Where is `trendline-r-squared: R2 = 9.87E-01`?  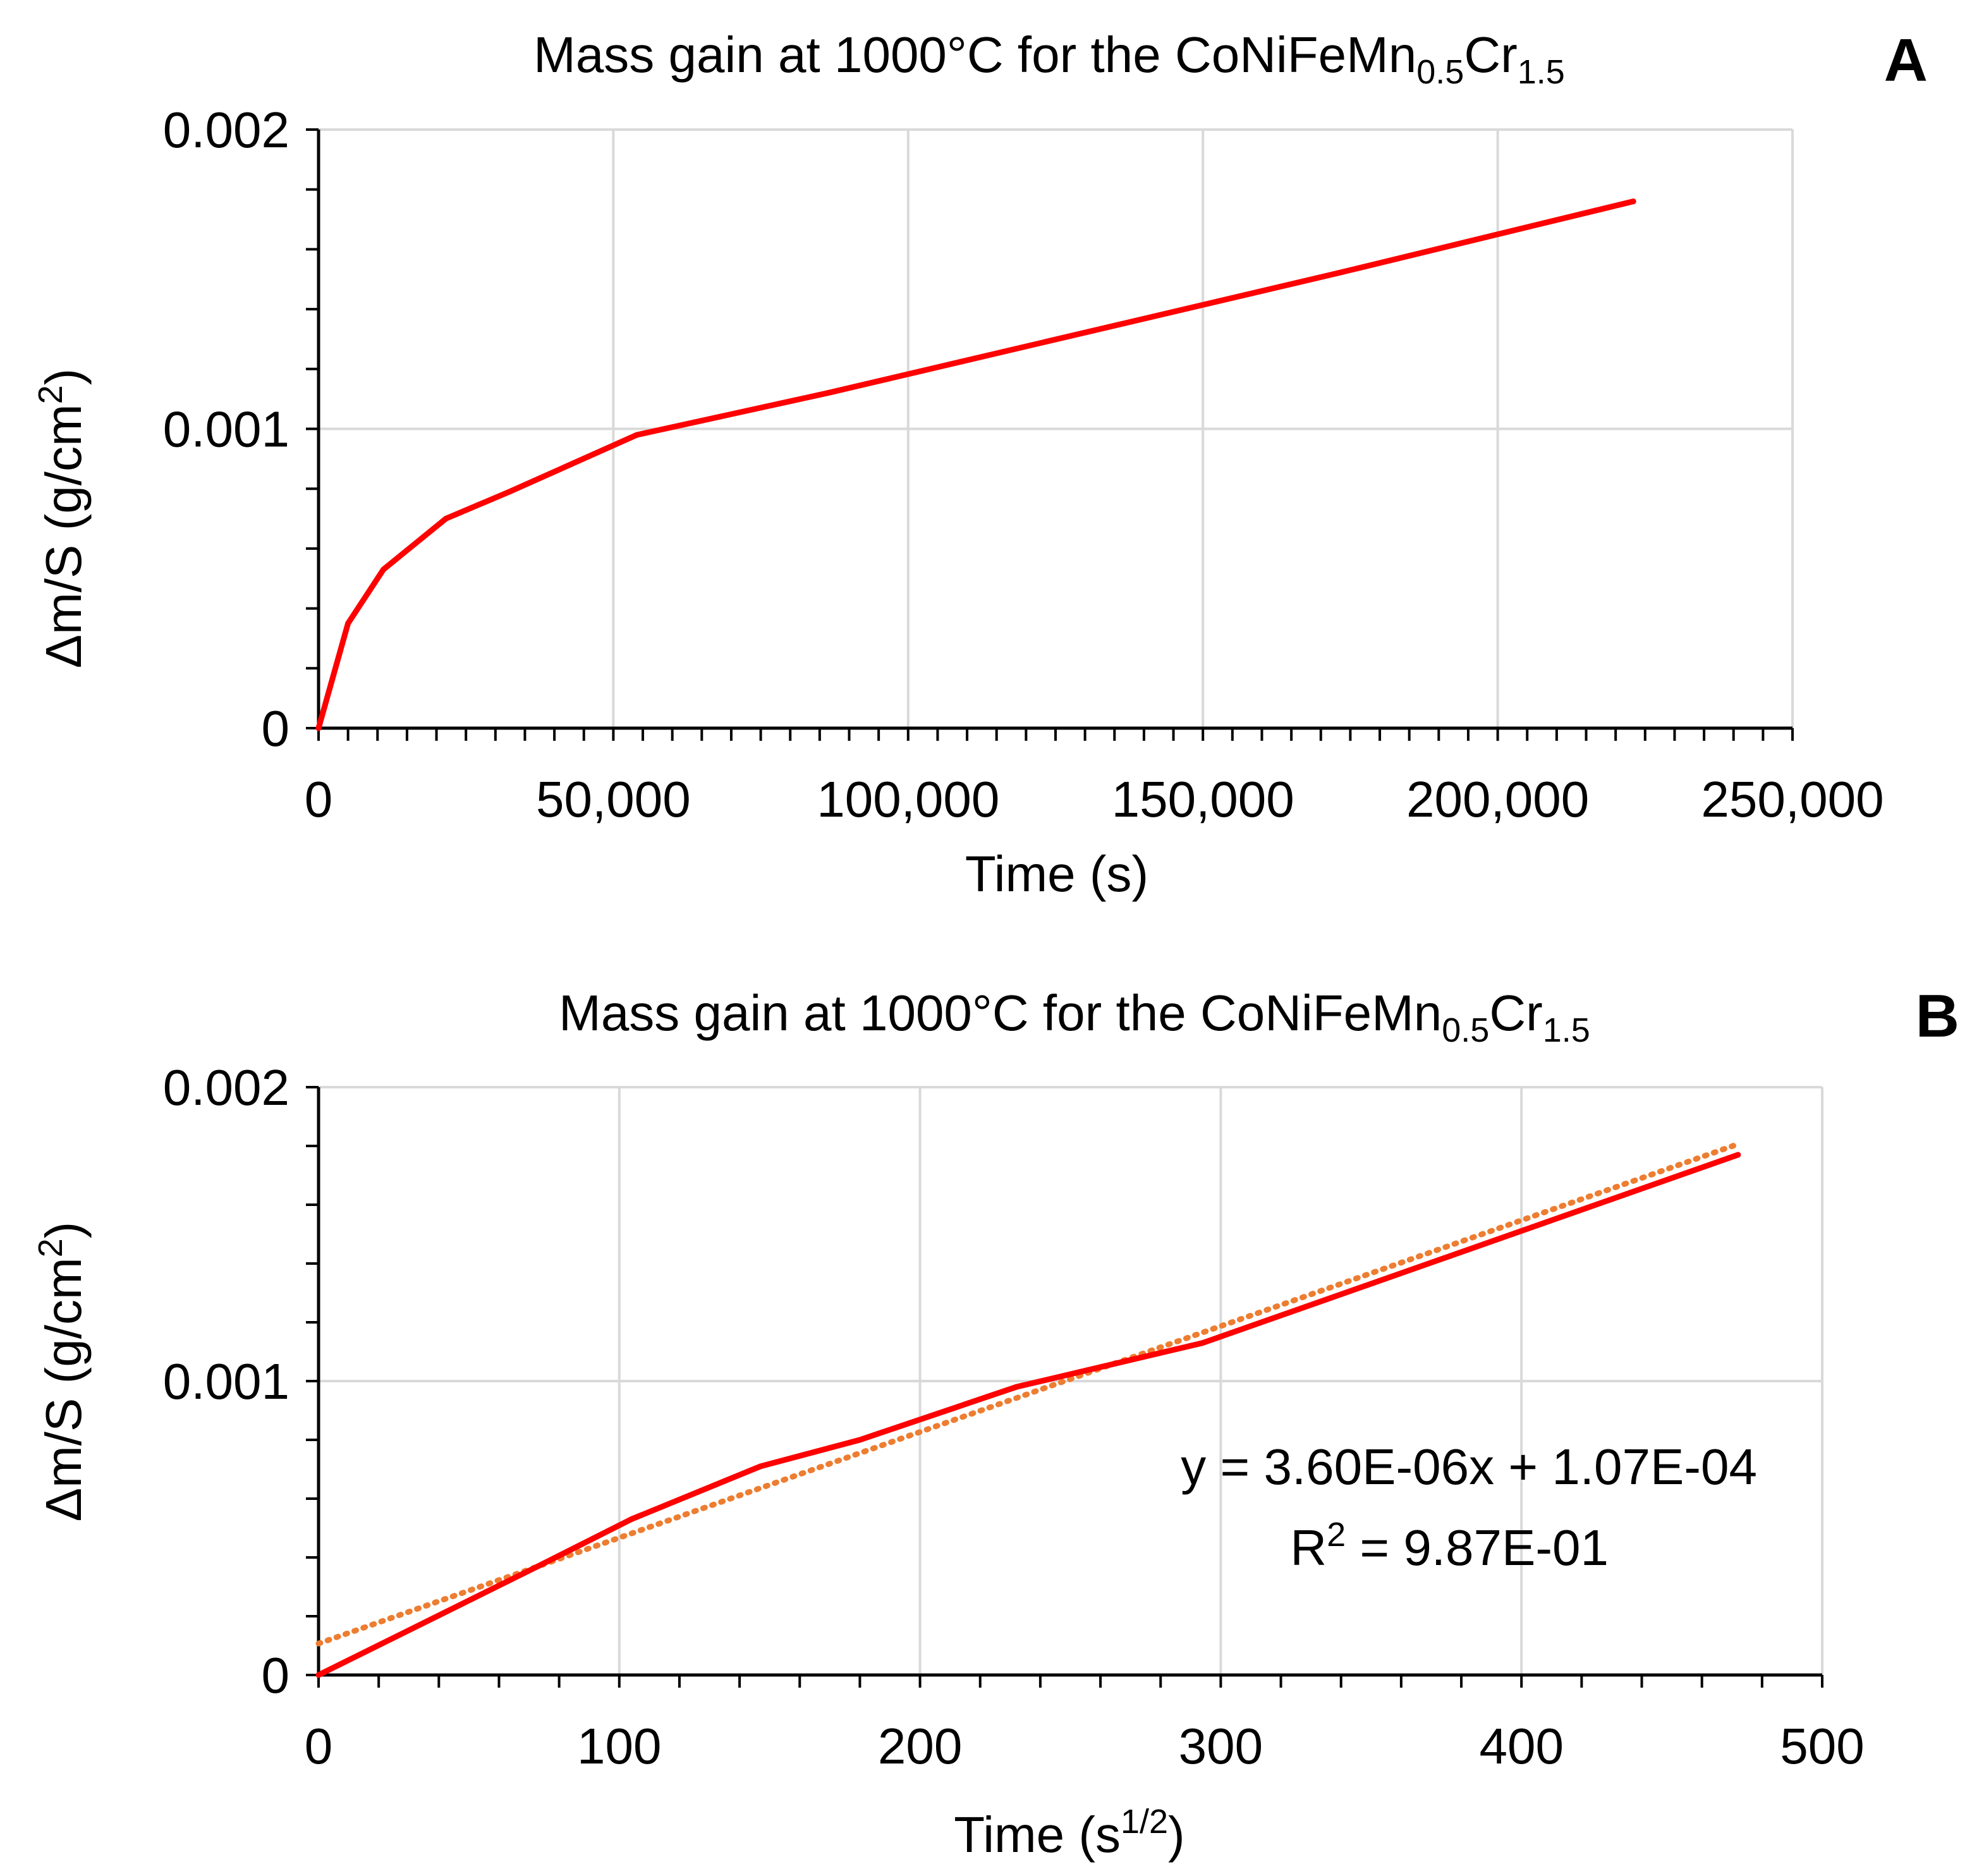
trendline-r-squared: R2 = 9.87E-01 is located at coordinates (1449, 1546).